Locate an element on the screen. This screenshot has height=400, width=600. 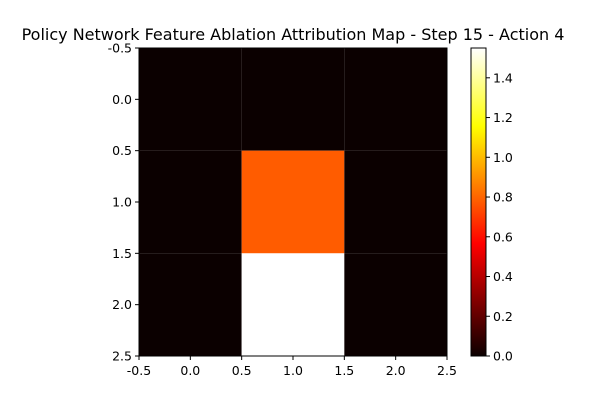
colorbar-tick-label: 1.2 is located at coordinates (503, 117).